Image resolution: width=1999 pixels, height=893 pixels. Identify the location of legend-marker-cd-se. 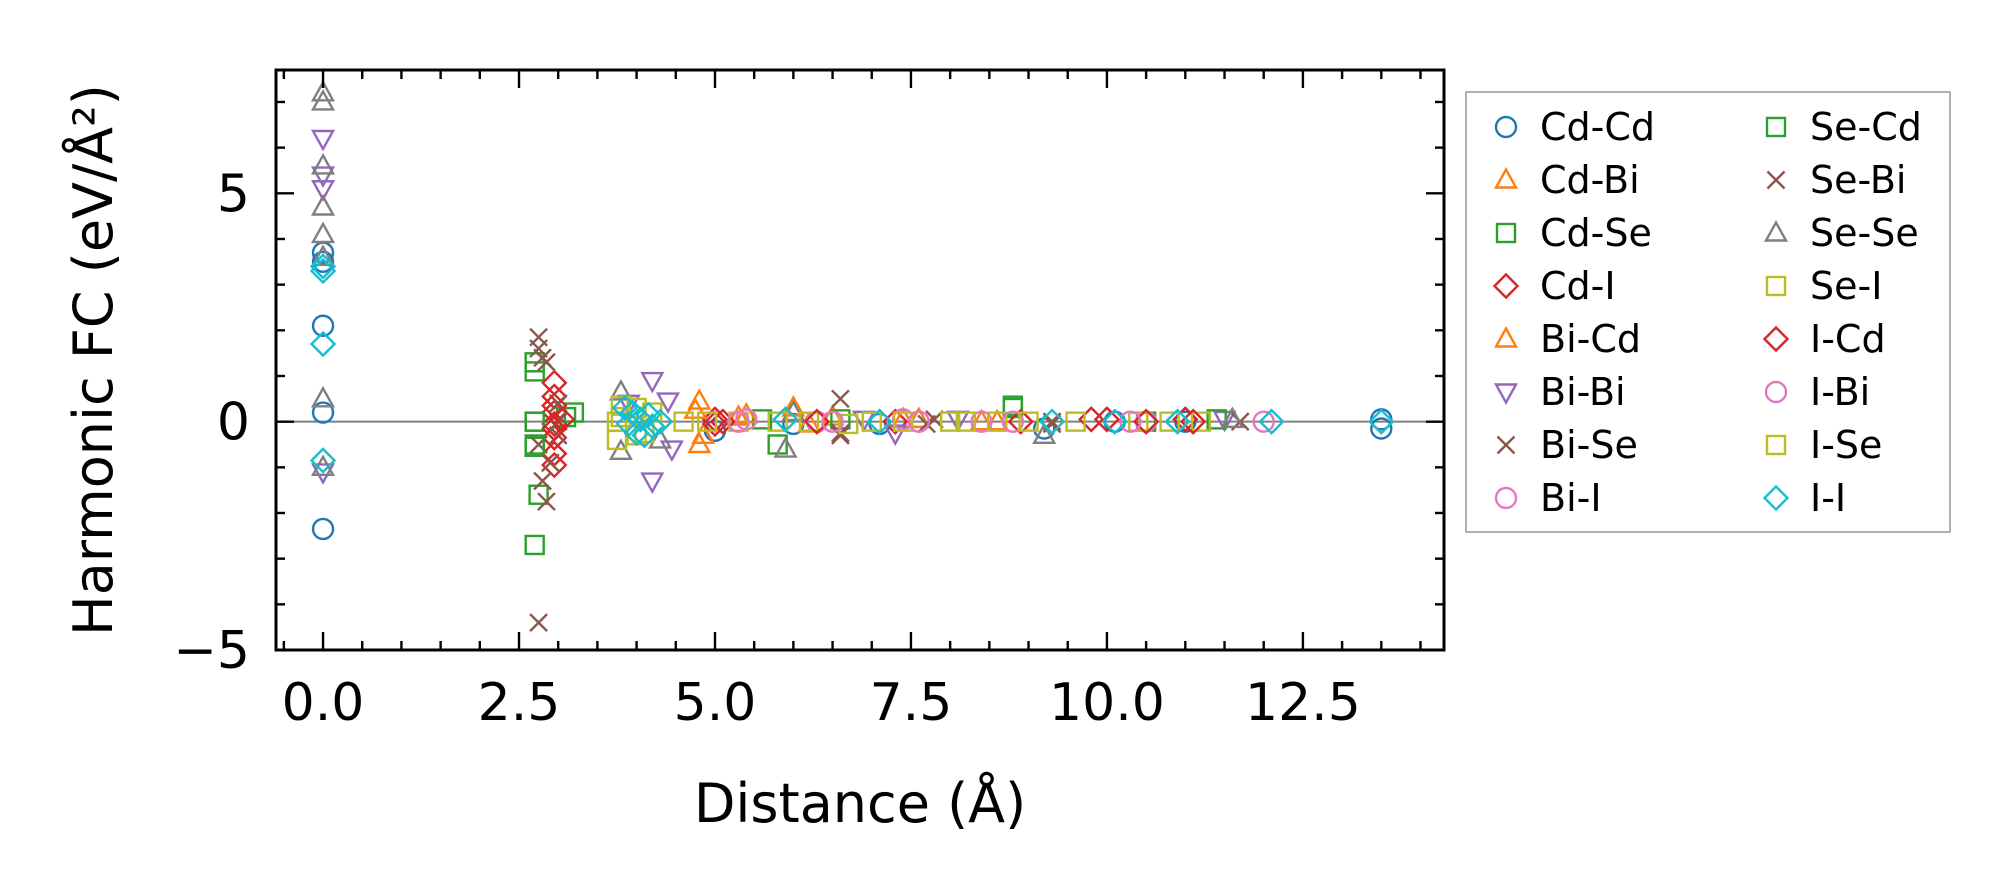
(1506, 233).